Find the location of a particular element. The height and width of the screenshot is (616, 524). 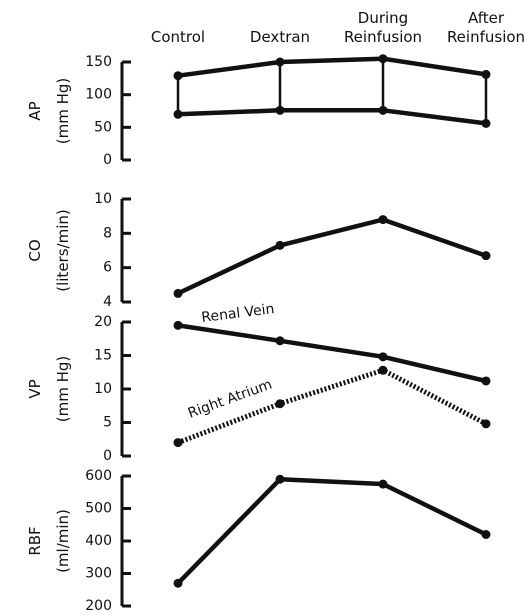

y-tick-label: 15 is located at coordinates (103, 356).